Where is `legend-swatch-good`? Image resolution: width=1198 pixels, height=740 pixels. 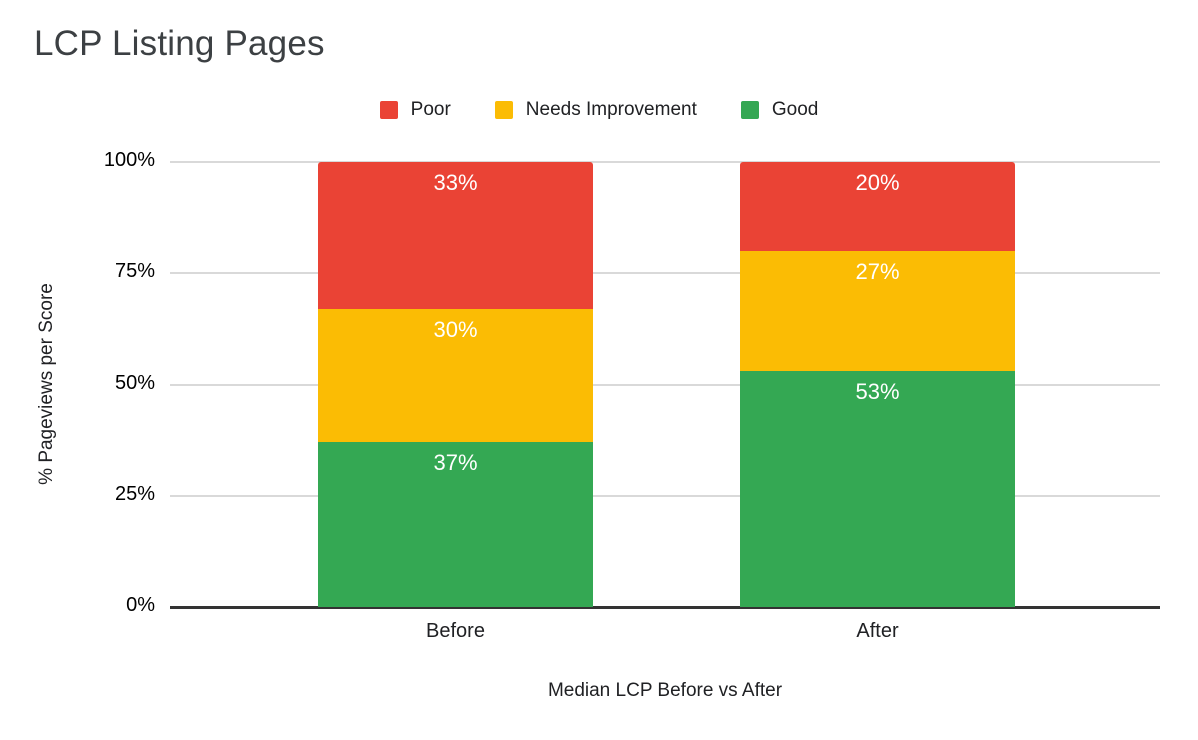 legend-swatch-good is located at coordinates (749, 110).